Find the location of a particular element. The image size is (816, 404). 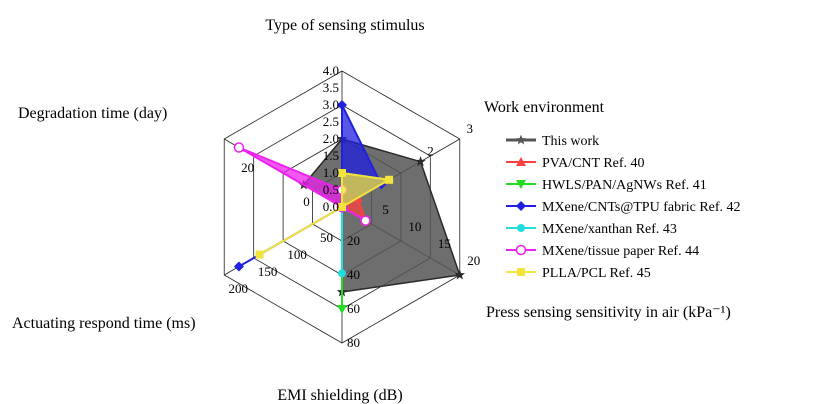

tick-label: 1.5 is located at coordinates (331, 155).